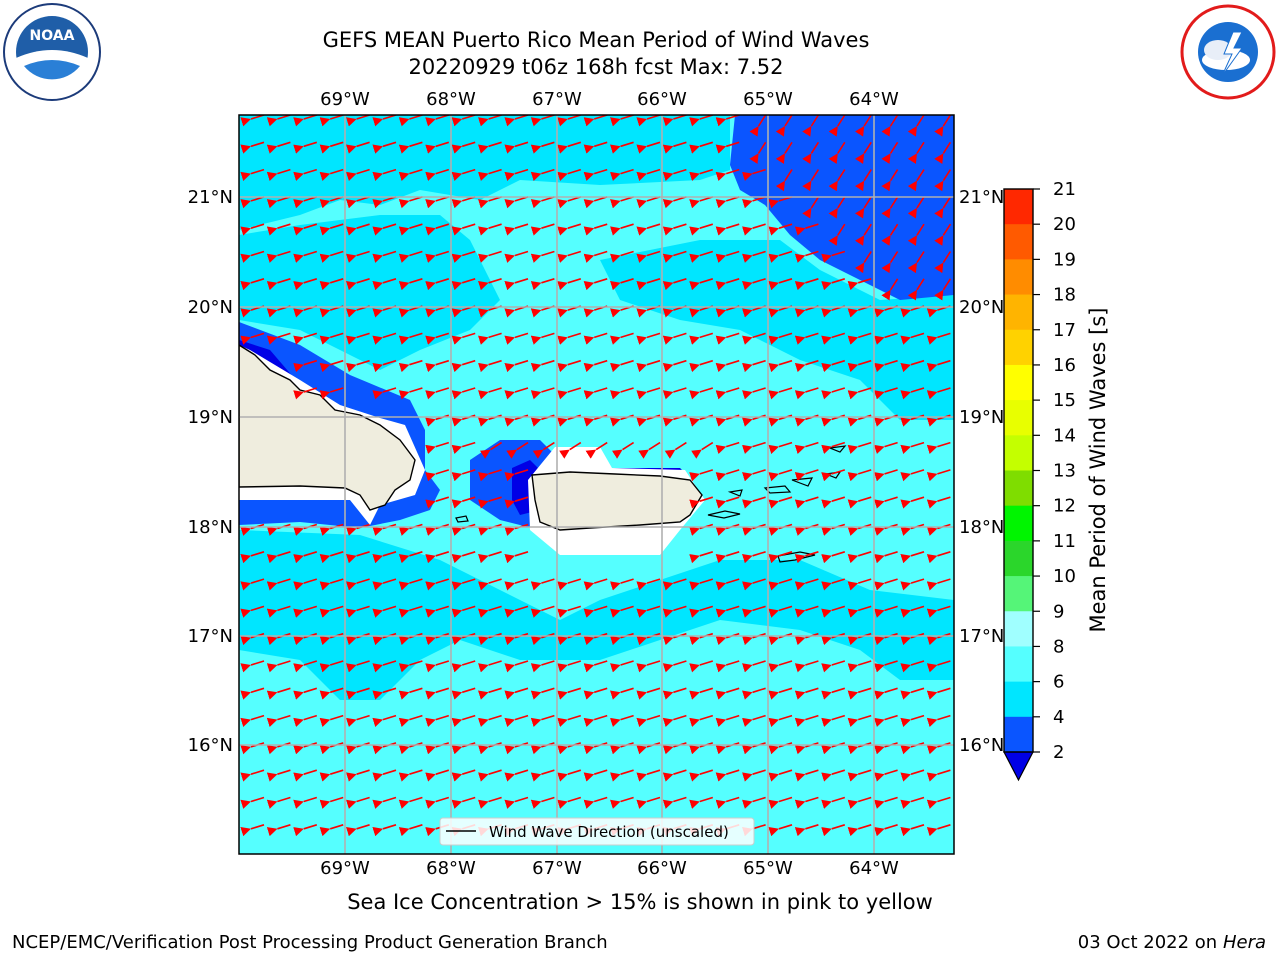  What do you see at coordinates (345, 99) in the screenshot?
I see `longitude-label: 69°W` at bounding box center [345, 99].